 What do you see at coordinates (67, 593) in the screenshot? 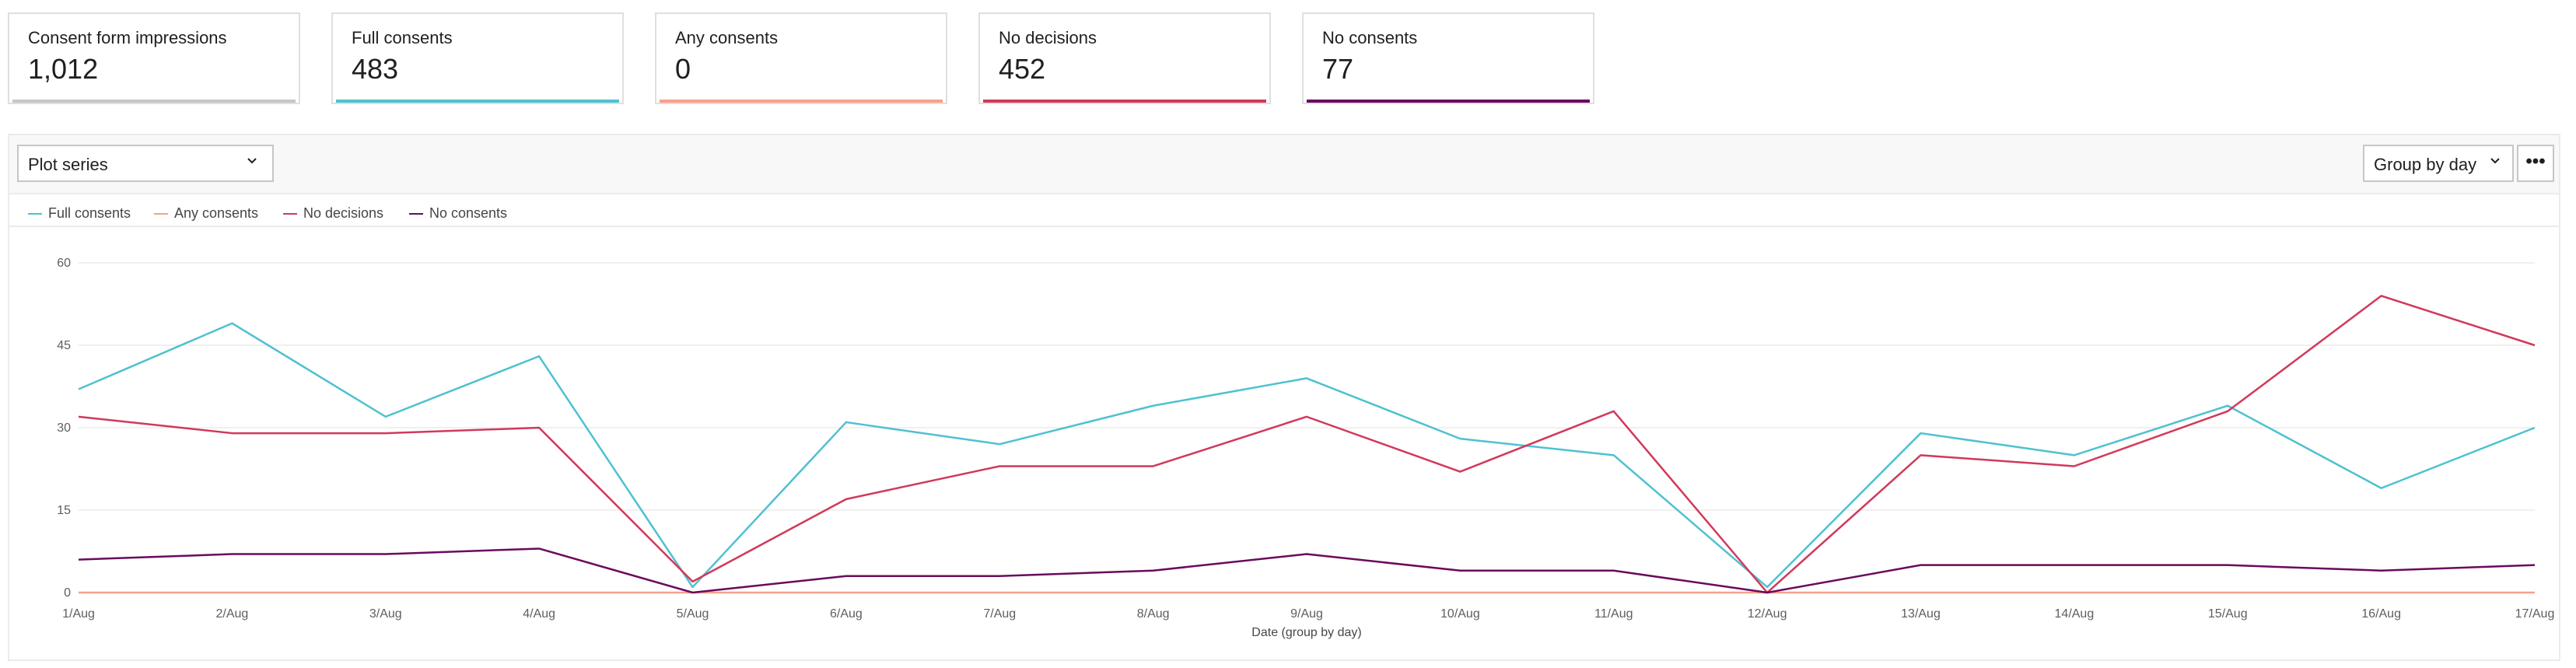
I see `y-tick-label: 0` at bounding box center [67, 593].